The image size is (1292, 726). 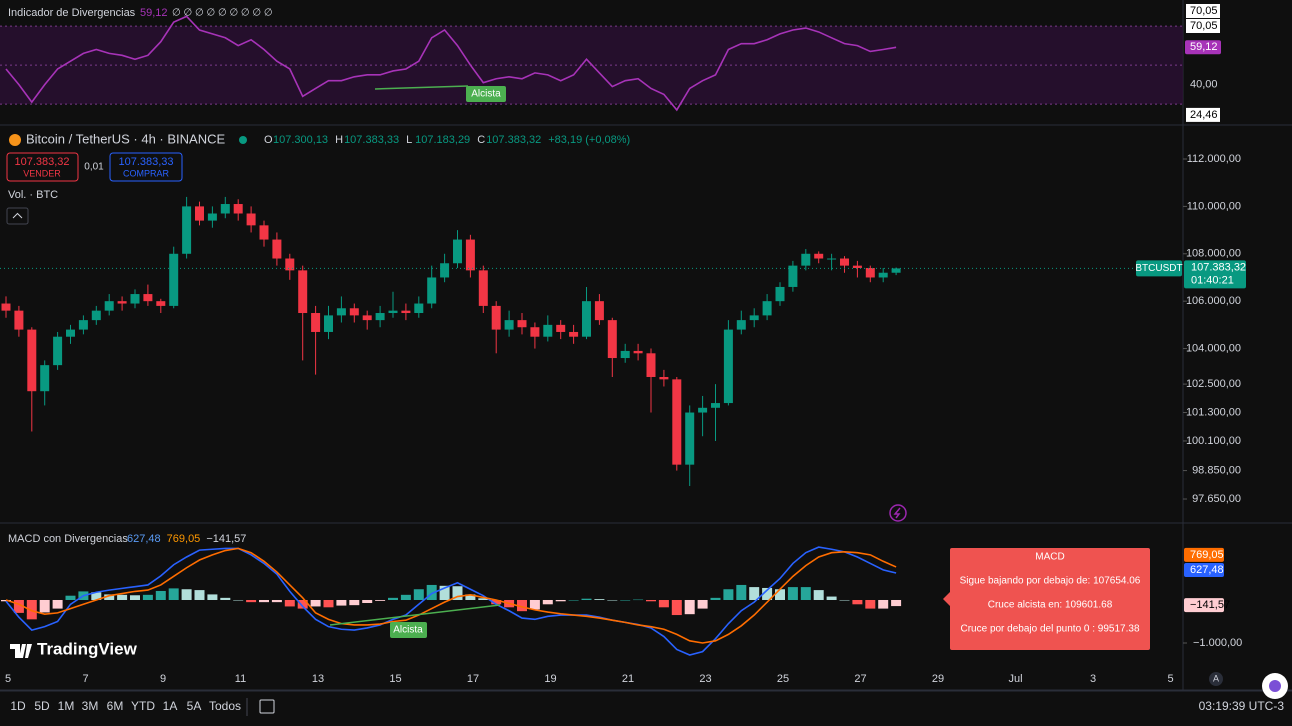 I want to click on y-tick-label: 104.000,00, so click(x=1213, y=348).